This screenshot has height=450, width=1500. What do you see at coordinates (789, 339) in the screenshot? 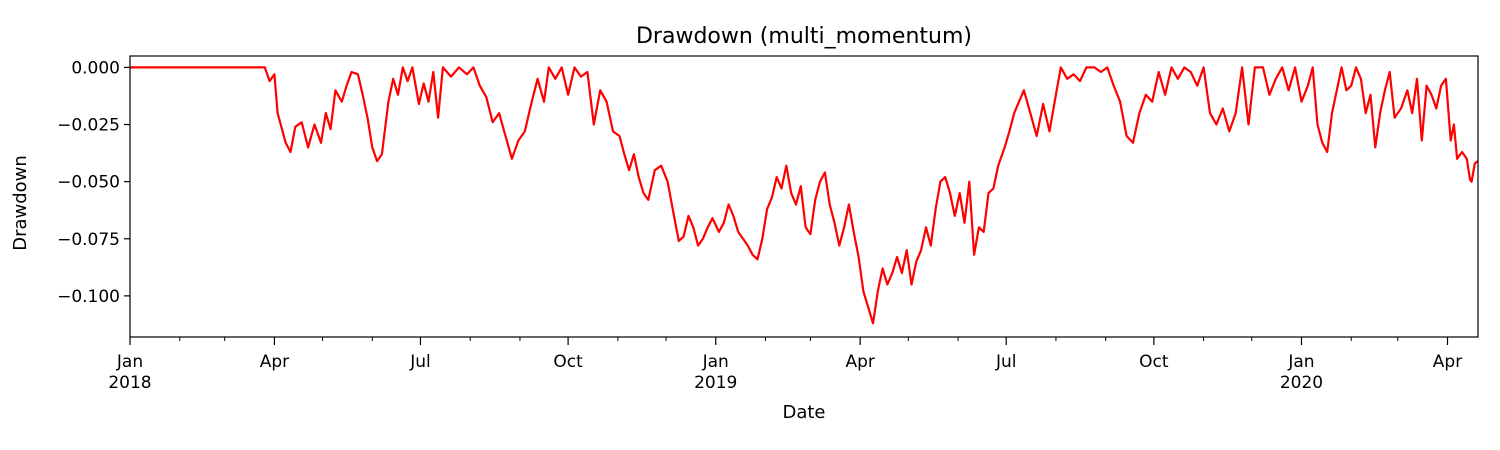
I see `x-axis-minor-ticks` at bounding box center [789, 339].